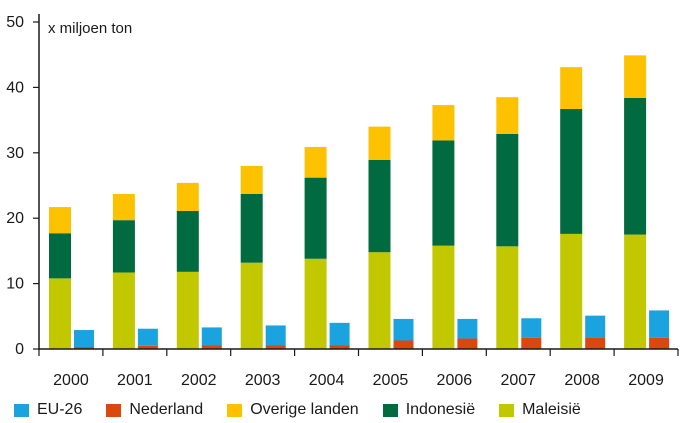 This screenshot has height=423, width=681. I want to click on legend-label: Overige landen, so click(304, 409).